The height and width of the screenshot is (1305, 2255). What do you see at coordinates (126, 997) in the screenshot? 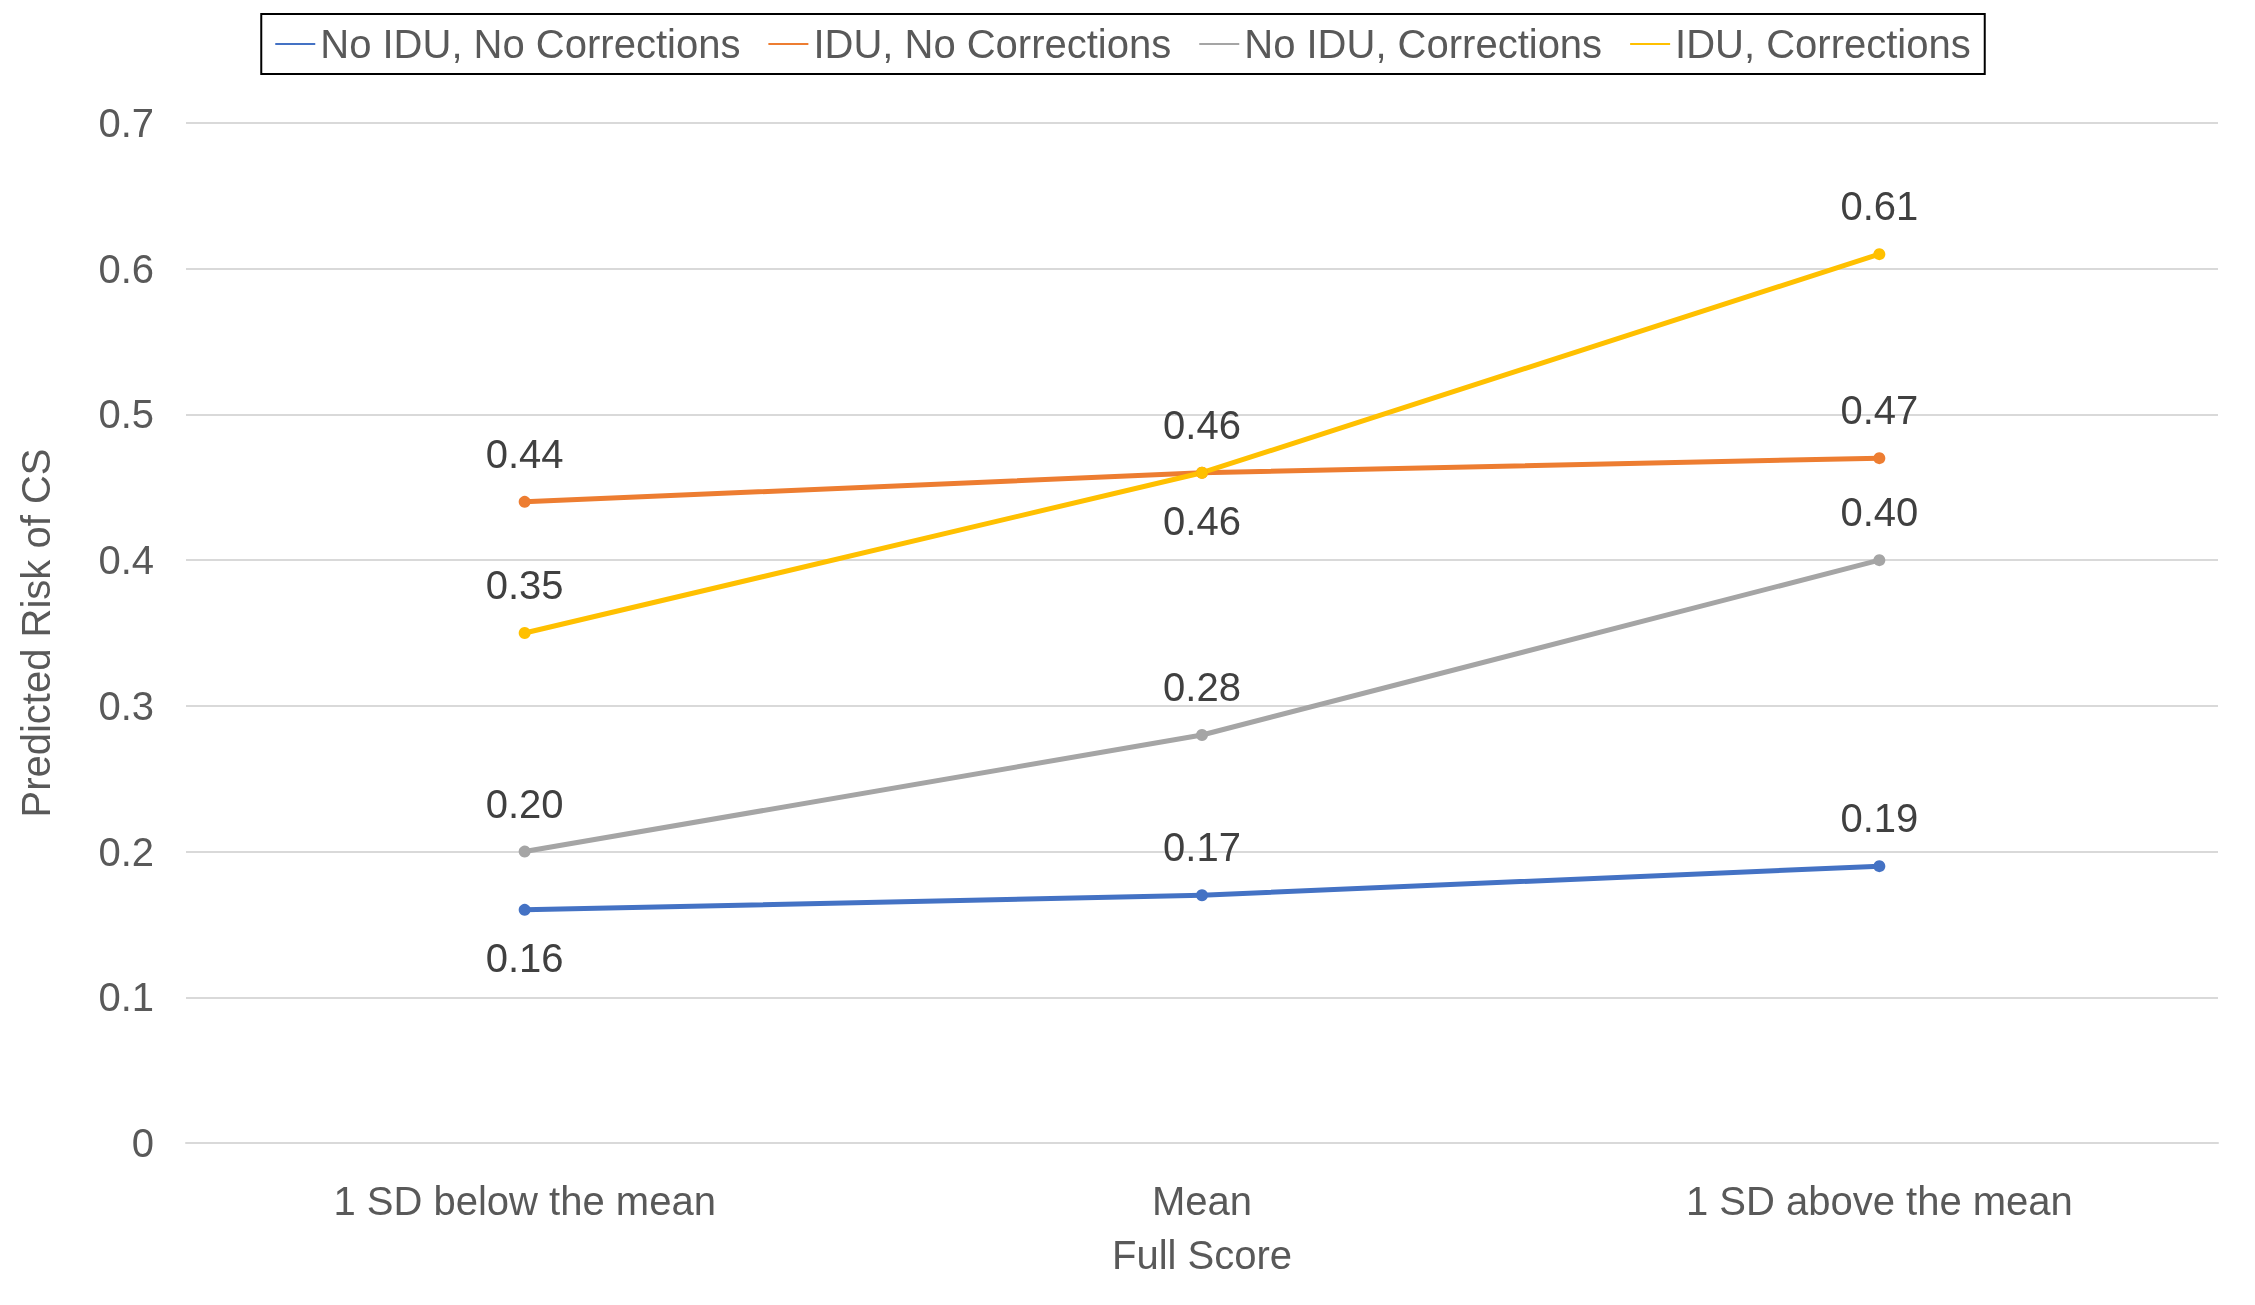
I see `y-tick-label: 0.1` at bounding box center [126, 997].